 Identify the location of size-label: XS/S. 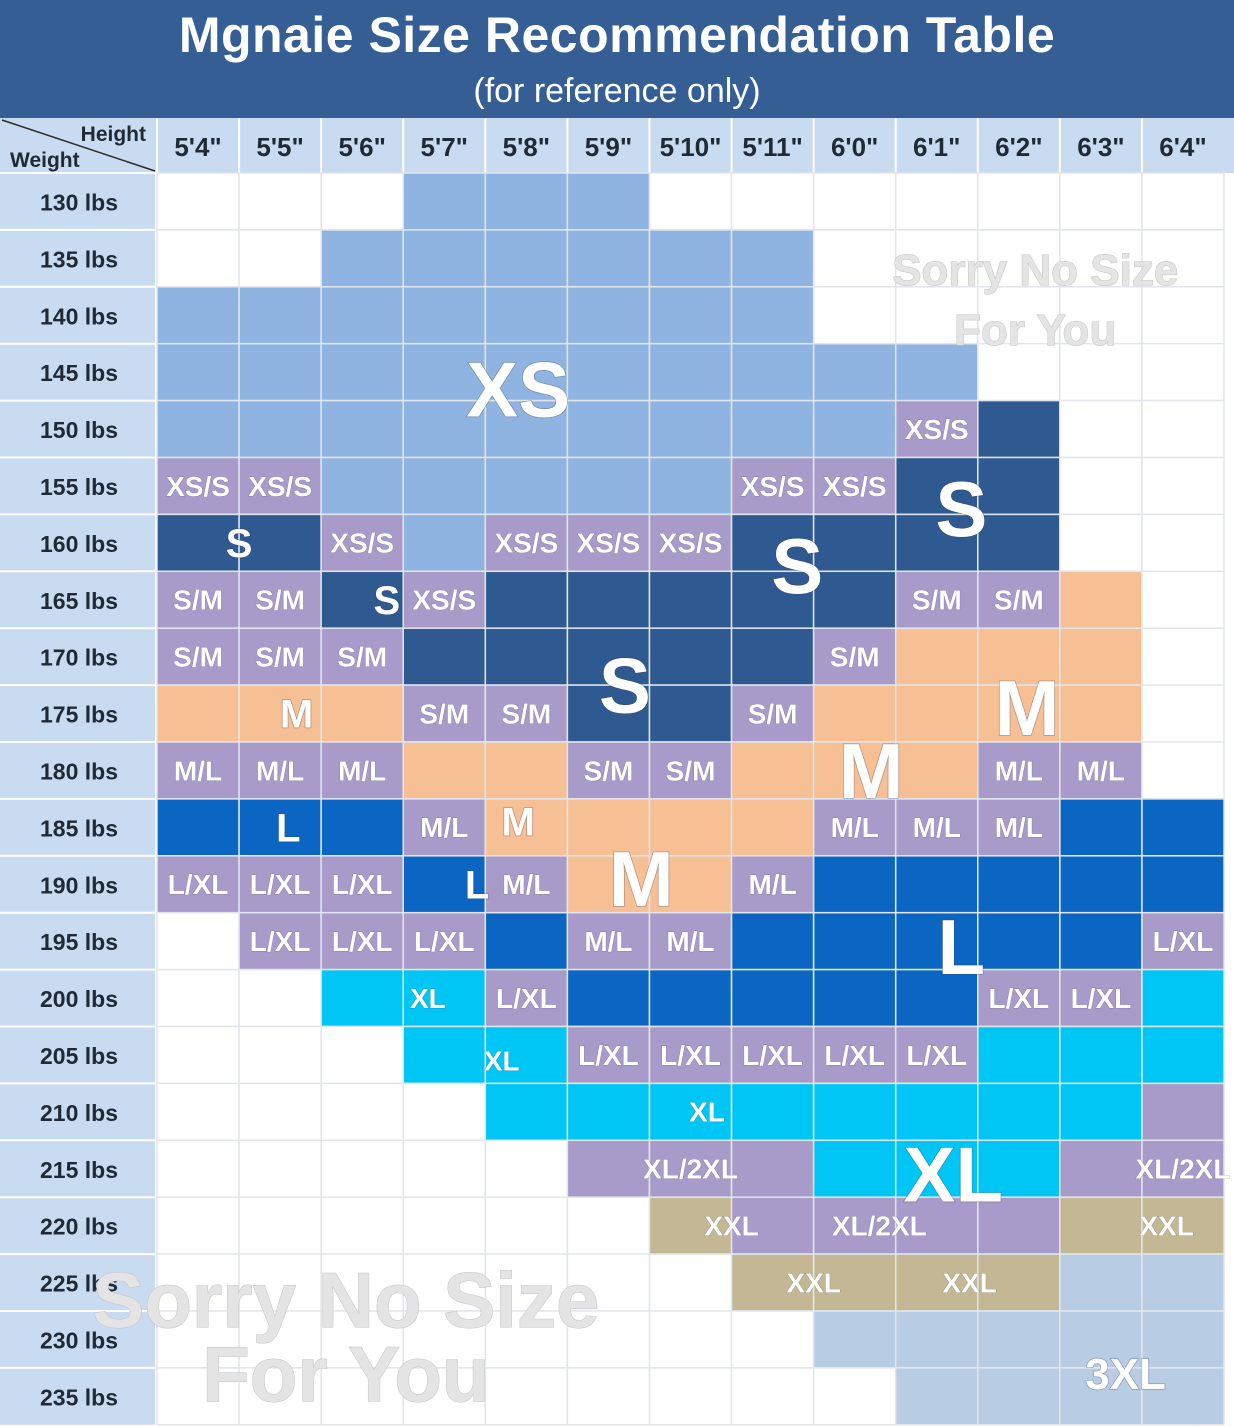
(198, 486).